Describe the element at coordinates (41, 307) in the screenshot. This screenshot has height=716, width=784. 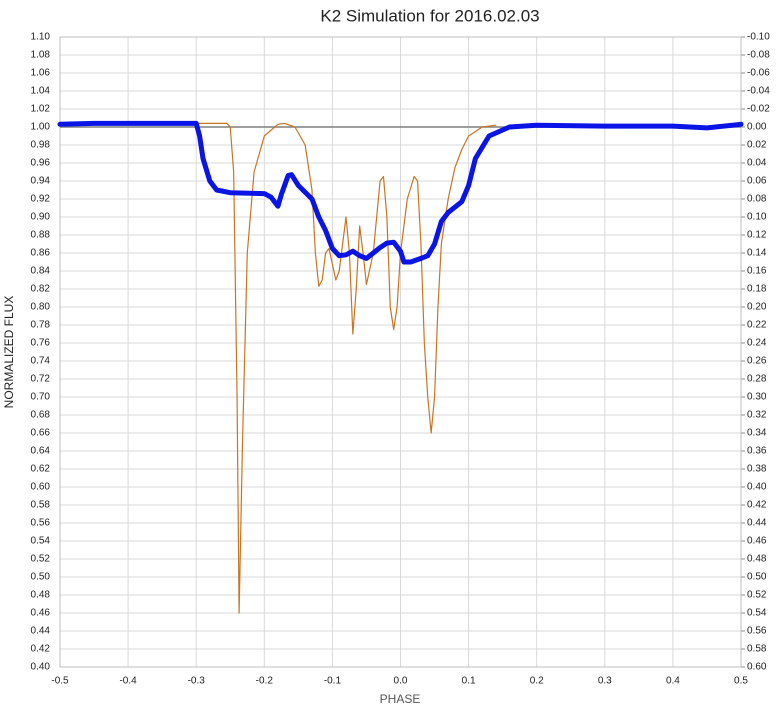
I see `y-tick-label: 0.80` at that location.